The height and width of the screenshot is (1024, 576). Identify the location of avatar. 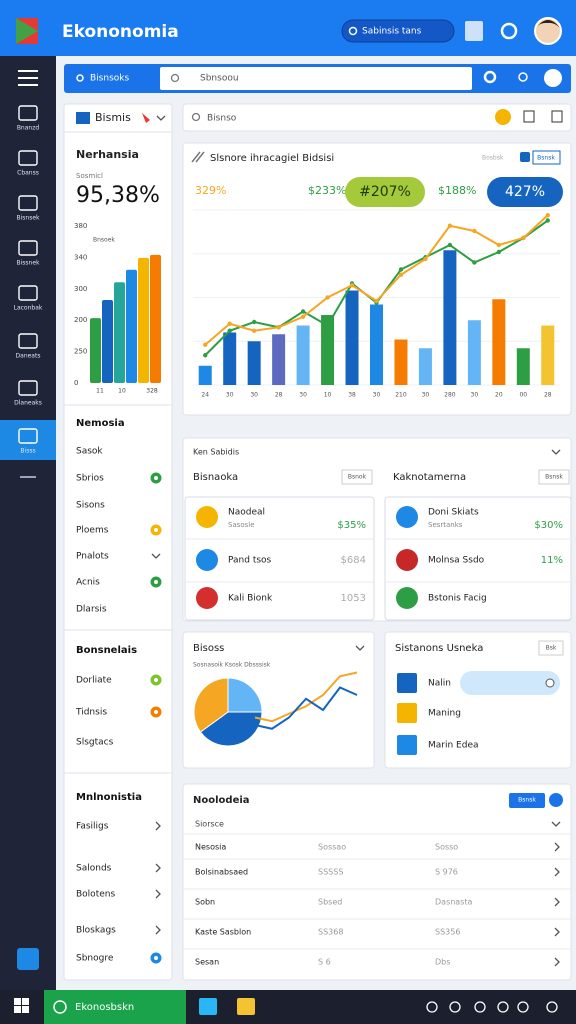
(548, 31).